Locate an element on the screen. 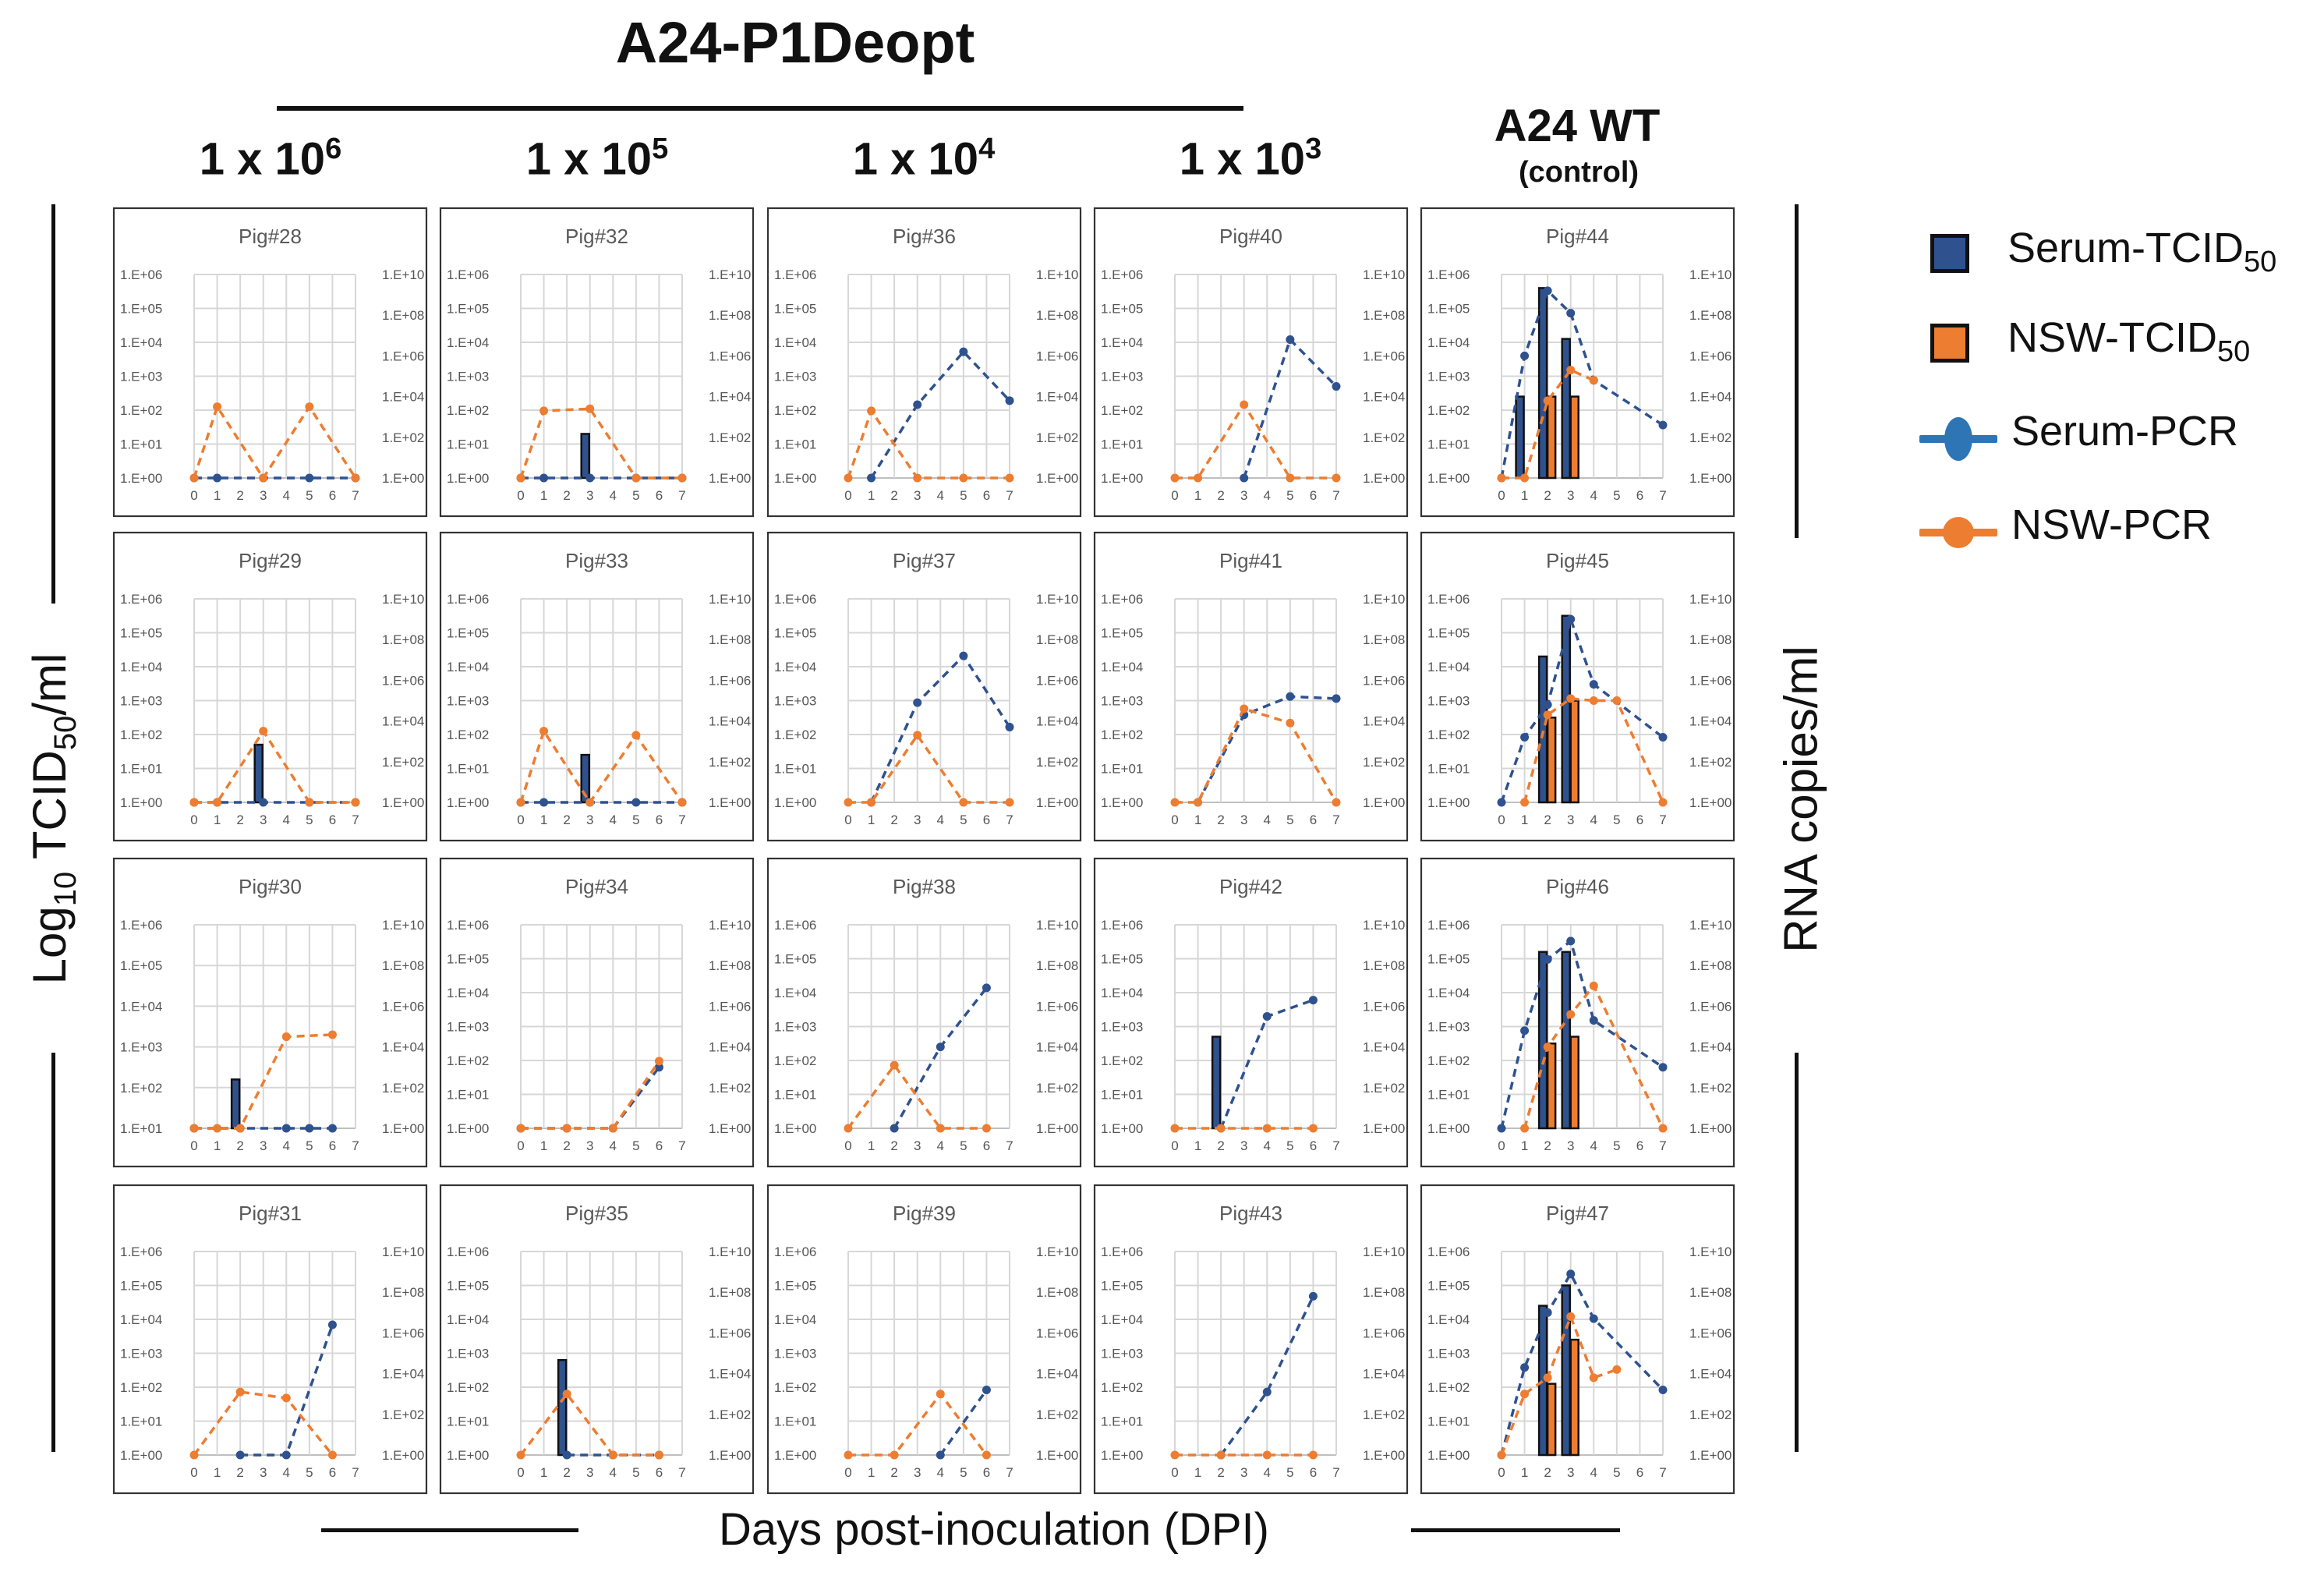 The image size is (2324, 1579). column-header-base: 1 x 10 is located at coordinates (915, 159).